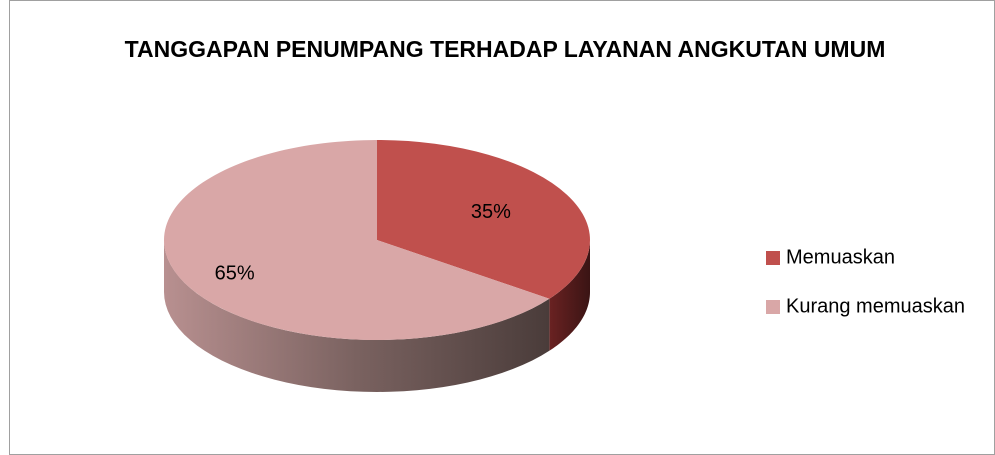 The height and width of the screenshot is (455, 995). What do you see at coordinates (235, 273) in the screenshot?
I see `data-label: 65%` at bounding box center [235, 273].